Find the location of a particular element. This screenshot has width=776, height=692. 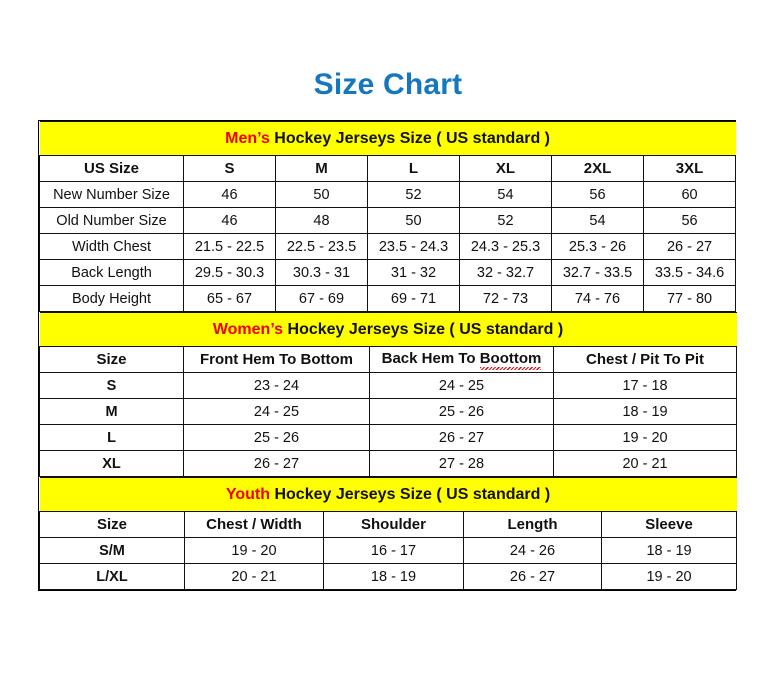

mens-row-label: Body Height is located at coordinates (111, 298).